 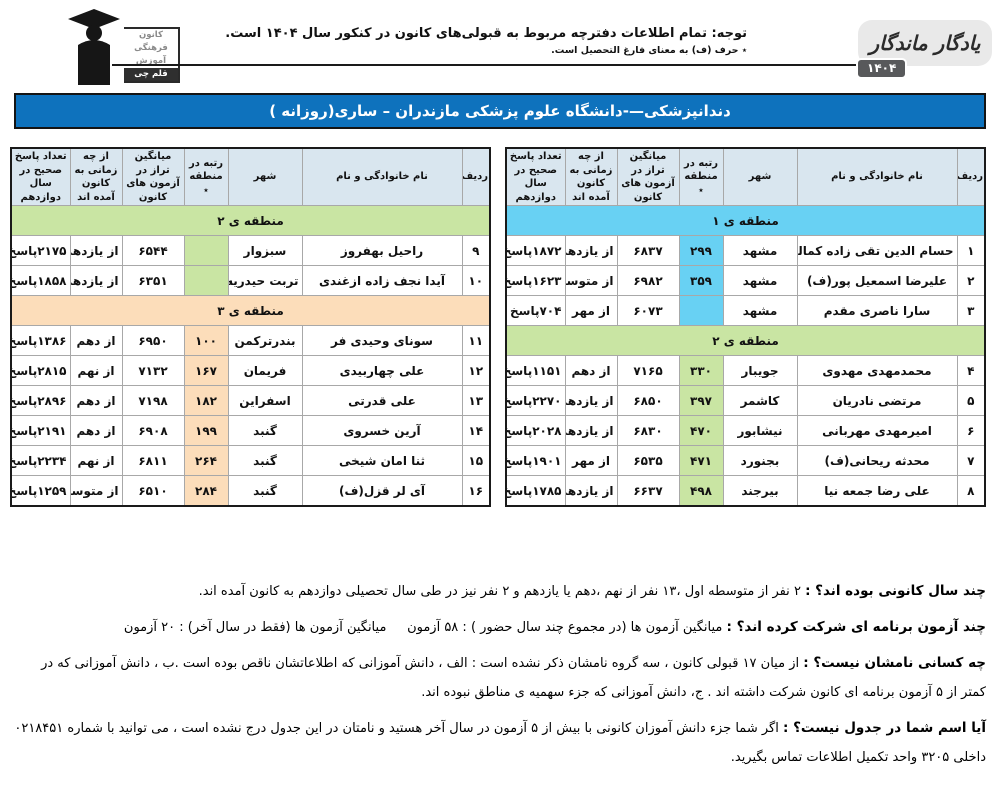 I want to click on cell-name: امیرمهدی مهربانی, so click(x=877, y=430).